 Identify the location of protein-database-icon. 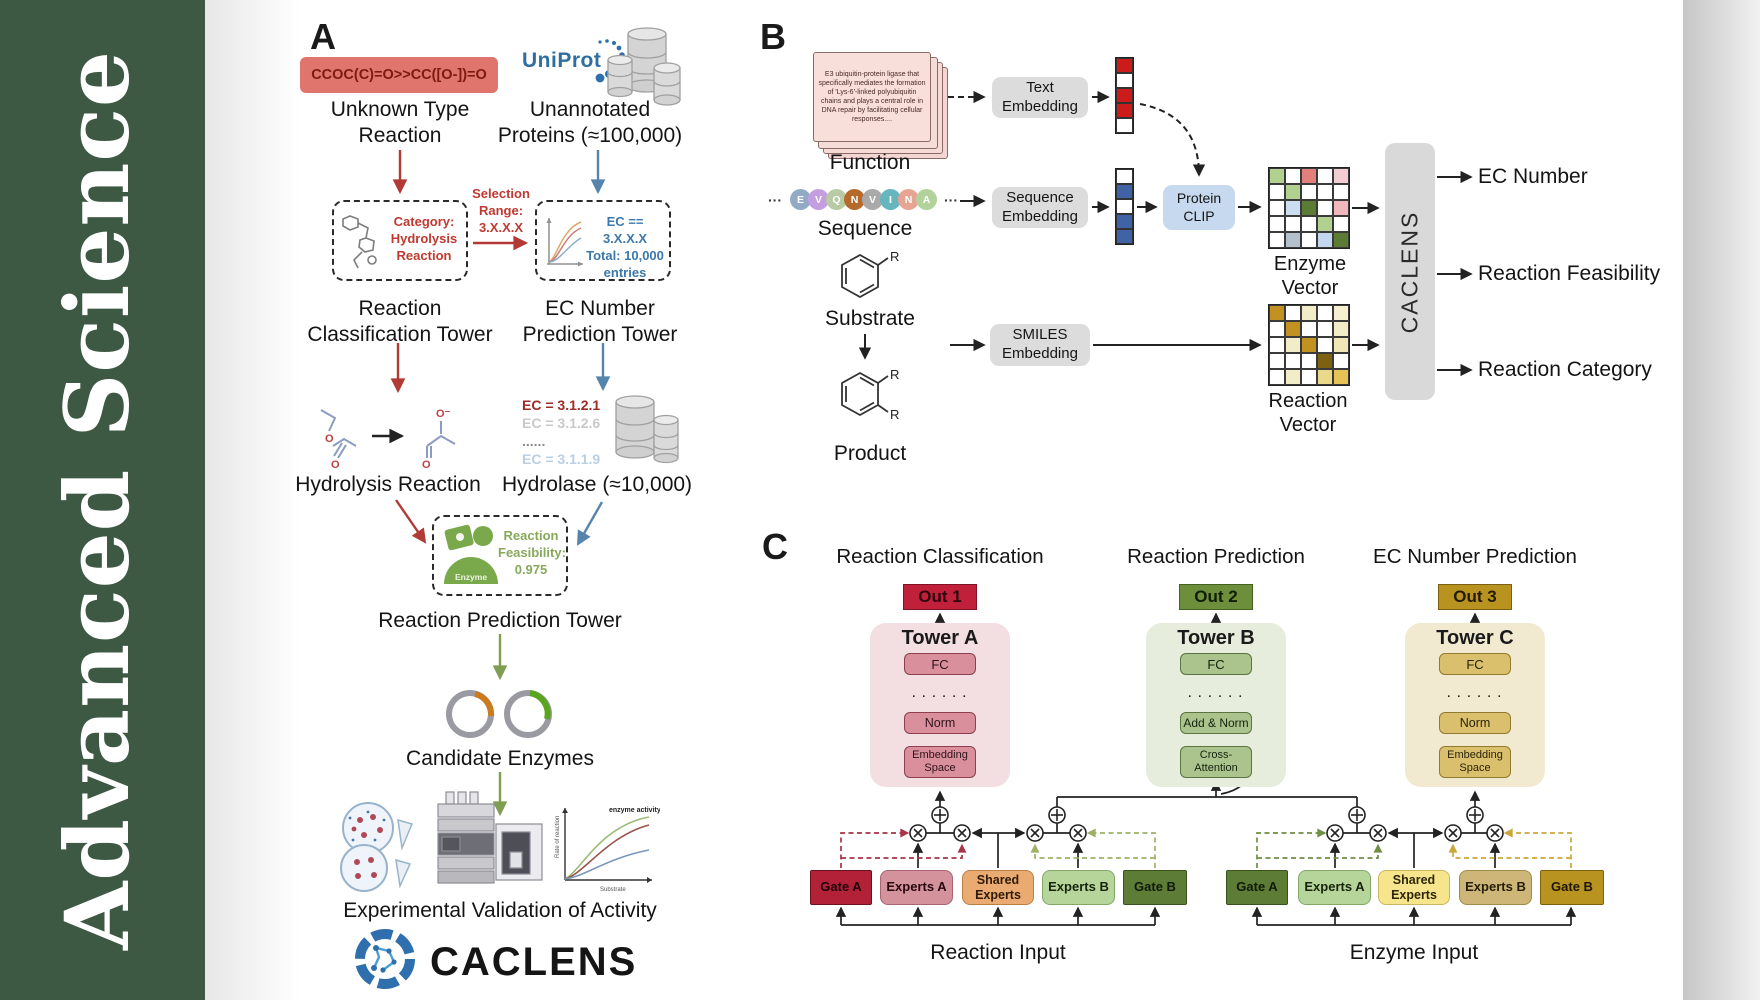
(644, 66).